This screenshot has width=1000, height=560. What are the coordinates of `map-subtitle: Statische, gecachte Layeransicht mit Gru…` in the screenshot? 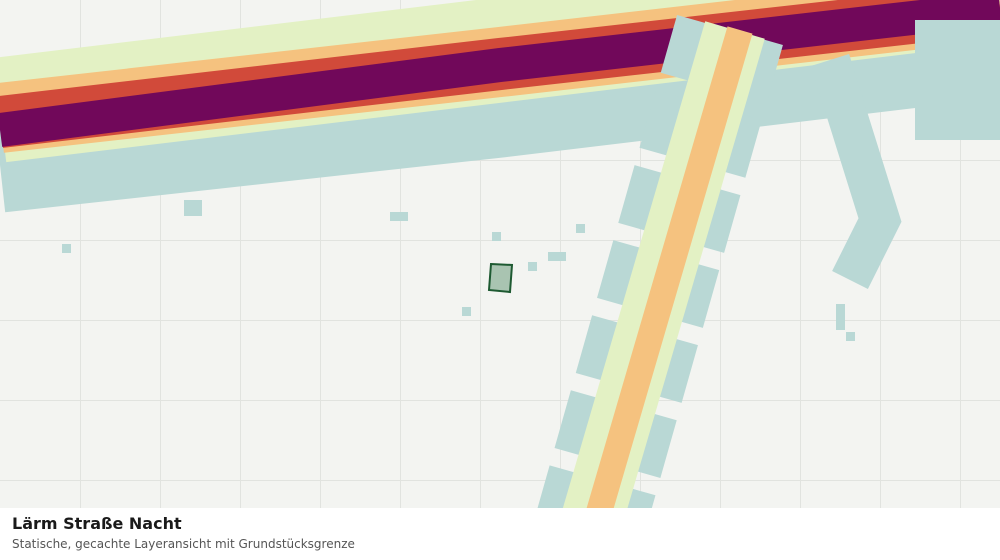 It's located at (183, 544).